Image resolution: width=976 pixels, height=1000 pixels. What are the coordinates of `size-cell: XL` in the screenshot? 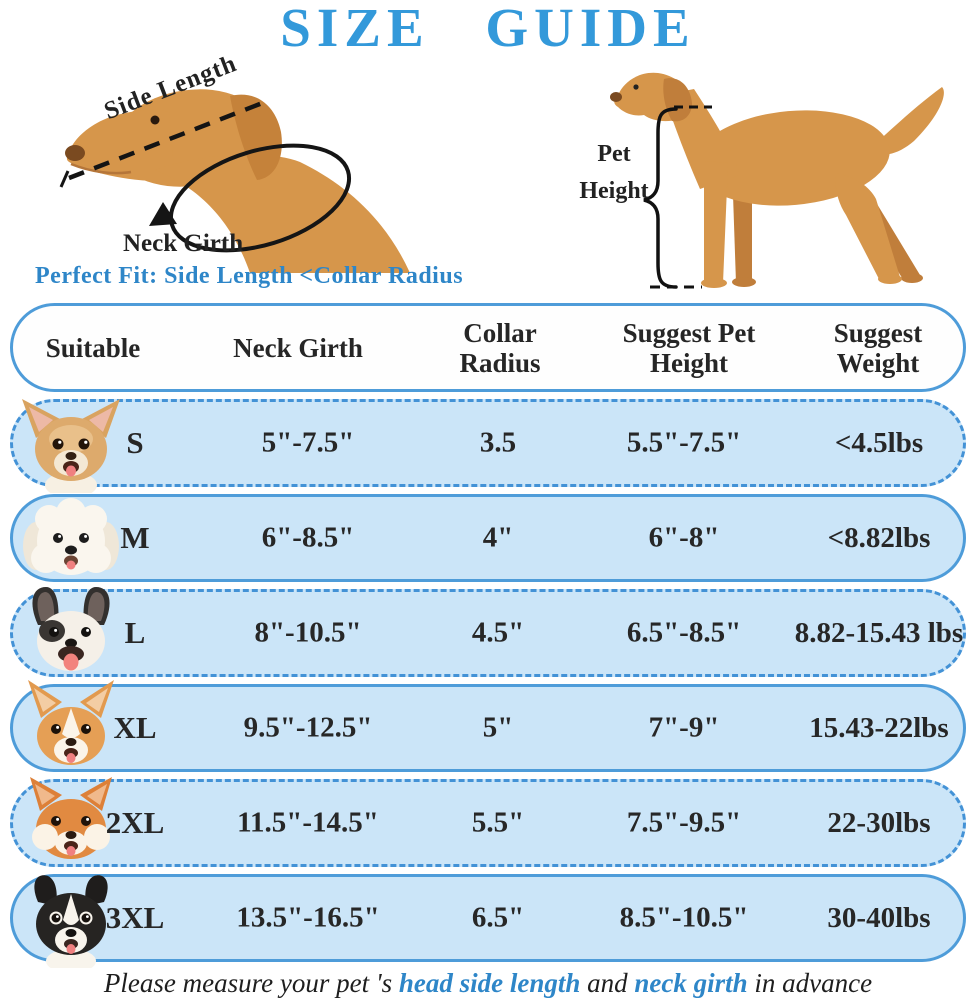 It's located at (135, 727).